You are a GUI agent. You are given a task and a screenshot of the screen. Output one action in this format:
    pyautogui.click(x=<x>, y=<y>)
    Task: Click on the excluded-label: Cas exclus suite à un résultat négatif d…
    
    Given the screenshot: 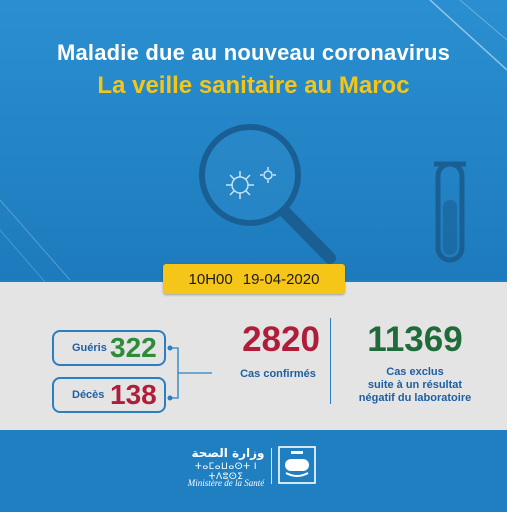 What is the action you would take?
    pyautogui.click(x=415, y=385)
    